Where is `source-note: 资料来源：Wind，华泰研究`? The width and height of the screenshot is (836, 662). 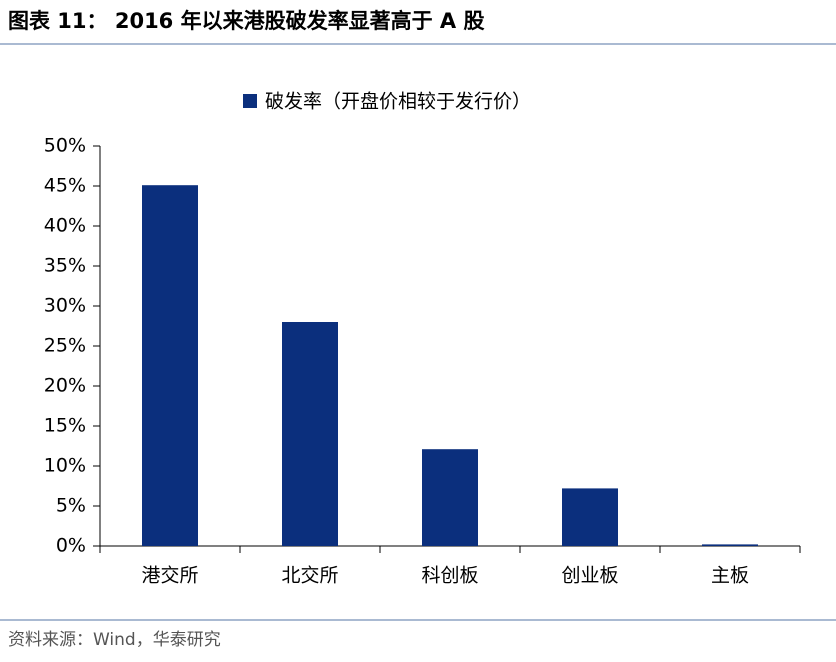
source-note: 资料来源：Wind，华泰研究 is located at coordinates (114, 640).